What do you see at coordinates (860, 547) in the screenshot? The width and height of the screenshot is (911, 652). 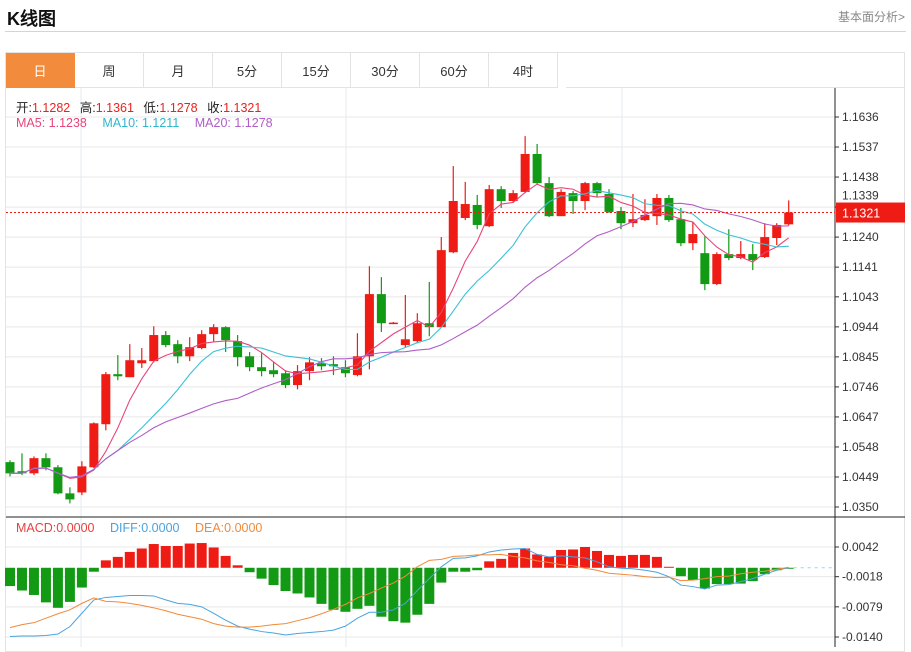 I see `macd-tick-label: 0.0042` at bounding box center [860, 547].